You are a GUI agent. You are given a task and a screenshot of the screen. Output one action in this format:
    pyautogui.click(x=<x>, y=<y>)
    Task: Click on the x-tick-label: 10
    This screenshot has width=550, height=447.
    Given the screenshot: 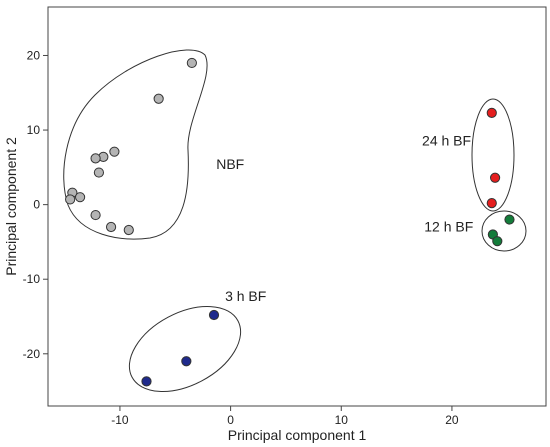 What is the action you would take?
    pyautogui.click(x=342, y=420)
    